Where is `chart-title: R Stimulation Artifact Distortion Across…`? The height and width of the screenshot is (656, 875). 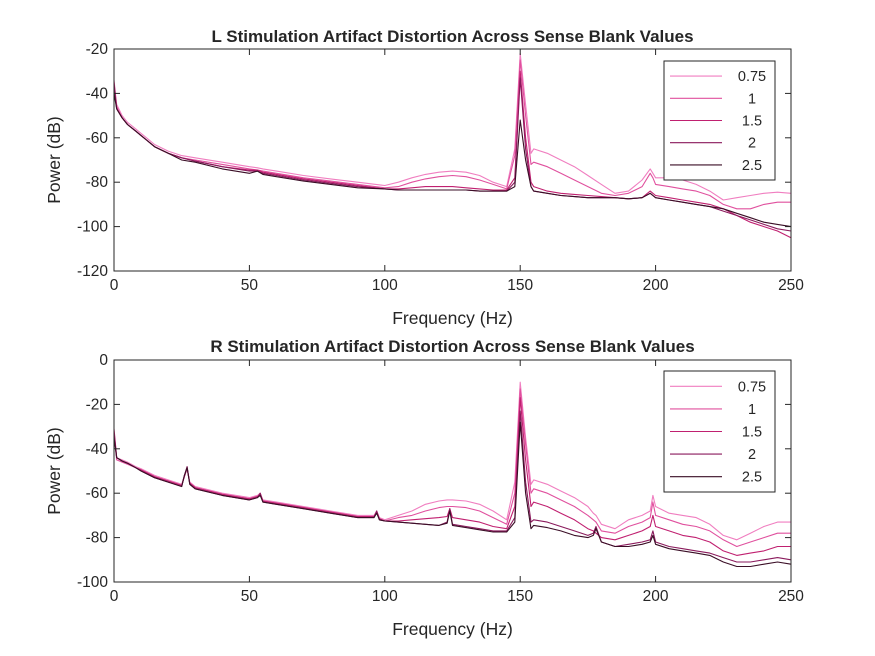 chart-title: R Stimulation Artifact Distortion Across… is located at coordinates (452, 346).